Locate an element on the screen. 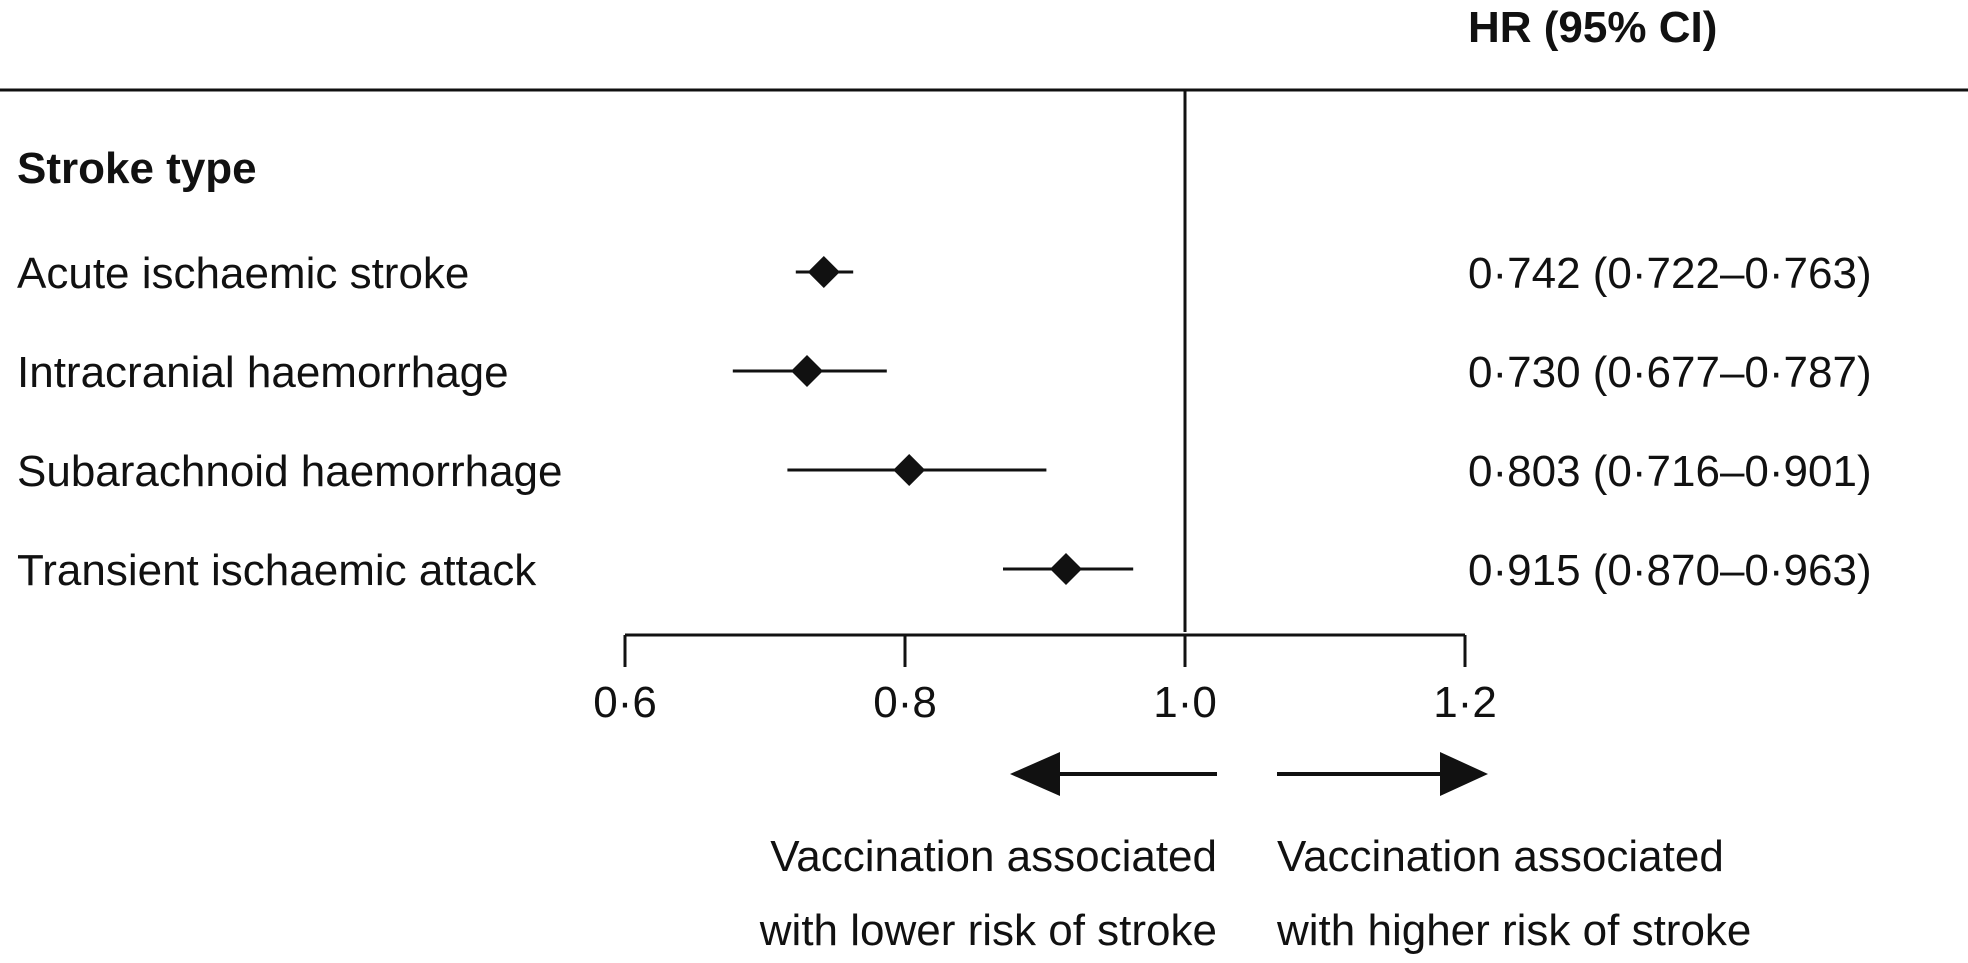 The image size is (1968, 963). tick-label: 1·0 is located at coordinates (1185, 702).